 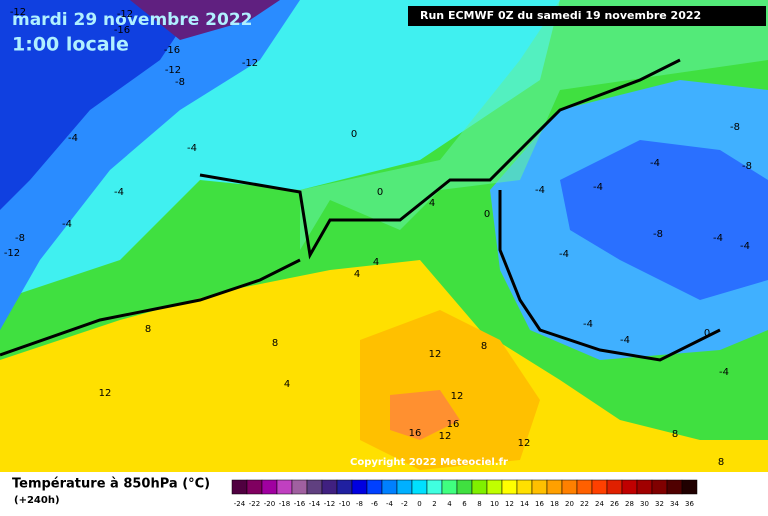 What do you see at coordinates (494, 504) in the screenshot?
I see `legend-label: 10` at bounding box center [494, 504].